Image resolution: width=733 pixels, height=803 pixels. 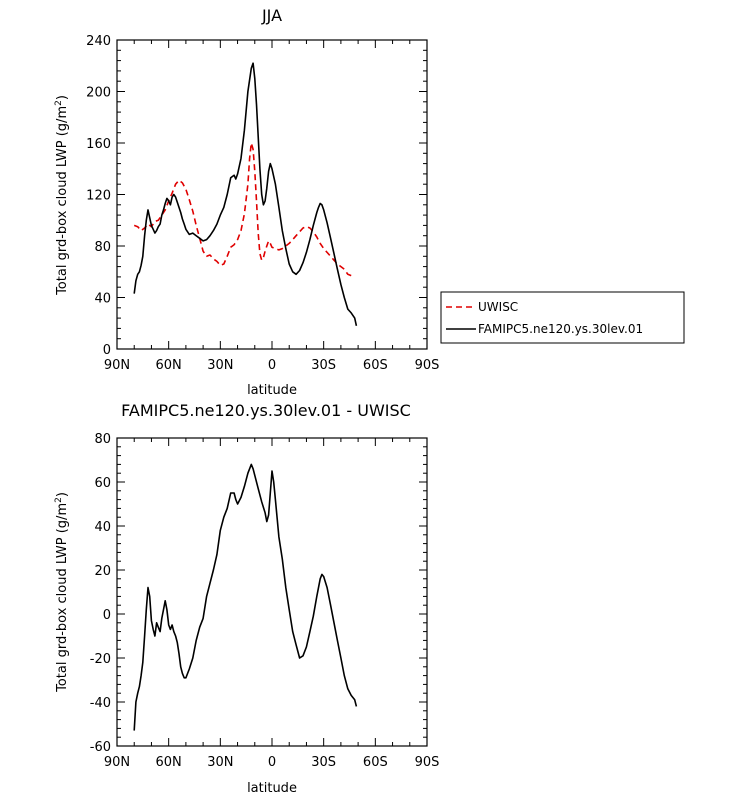 I want to click on bottom-ytick-label: 0, so click(x=107, y=615).